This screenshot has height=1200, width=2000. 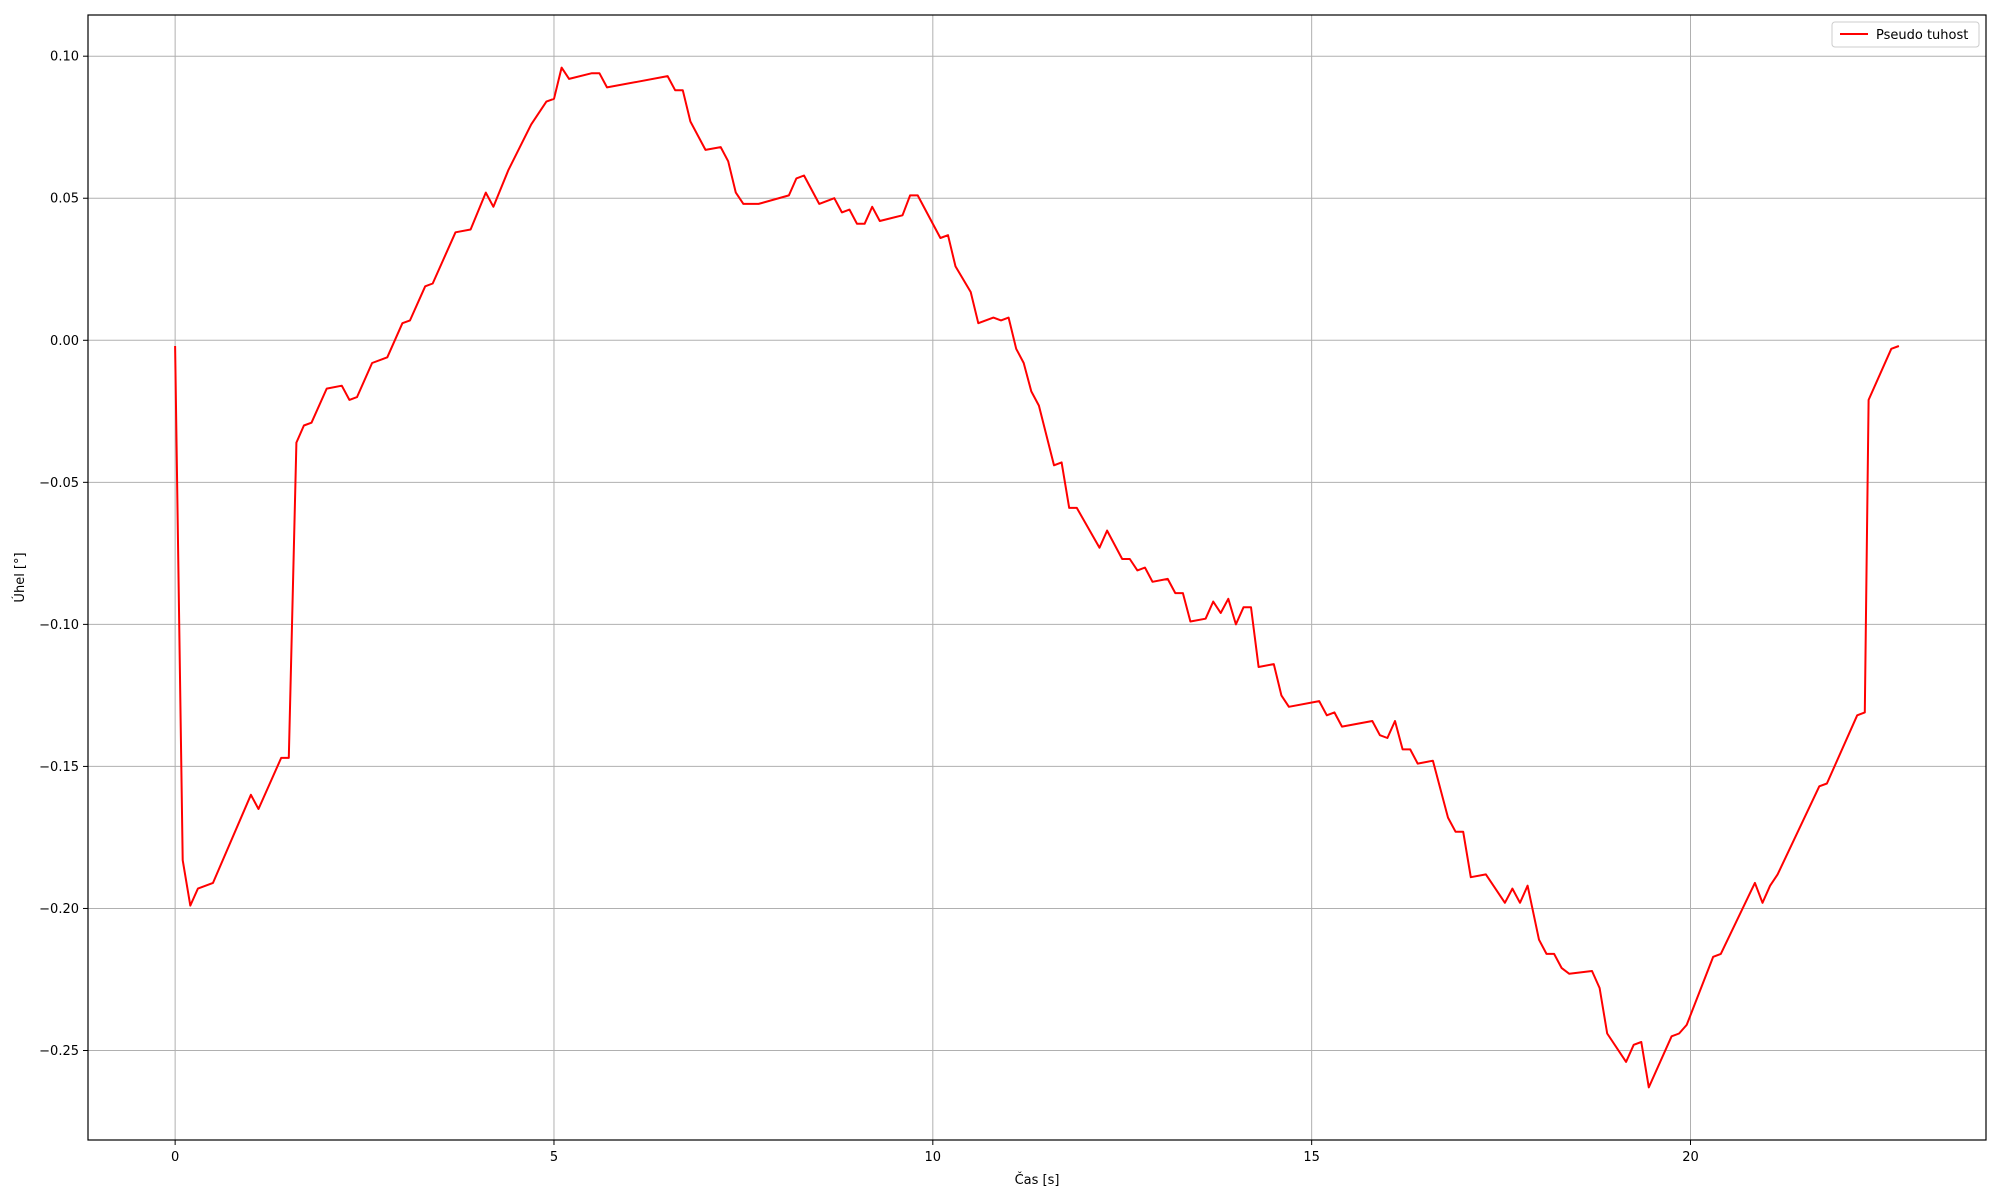 What do you see at coordinates (64, 341) in the screenshot?
I see `y-tick-label: 0.00` at bounding box center [64, 341].